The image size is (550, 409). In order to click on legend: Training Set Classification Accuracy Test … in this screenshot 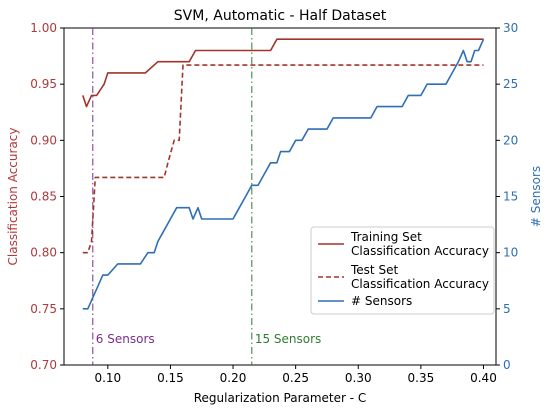, I will do `click(402, 270)`.